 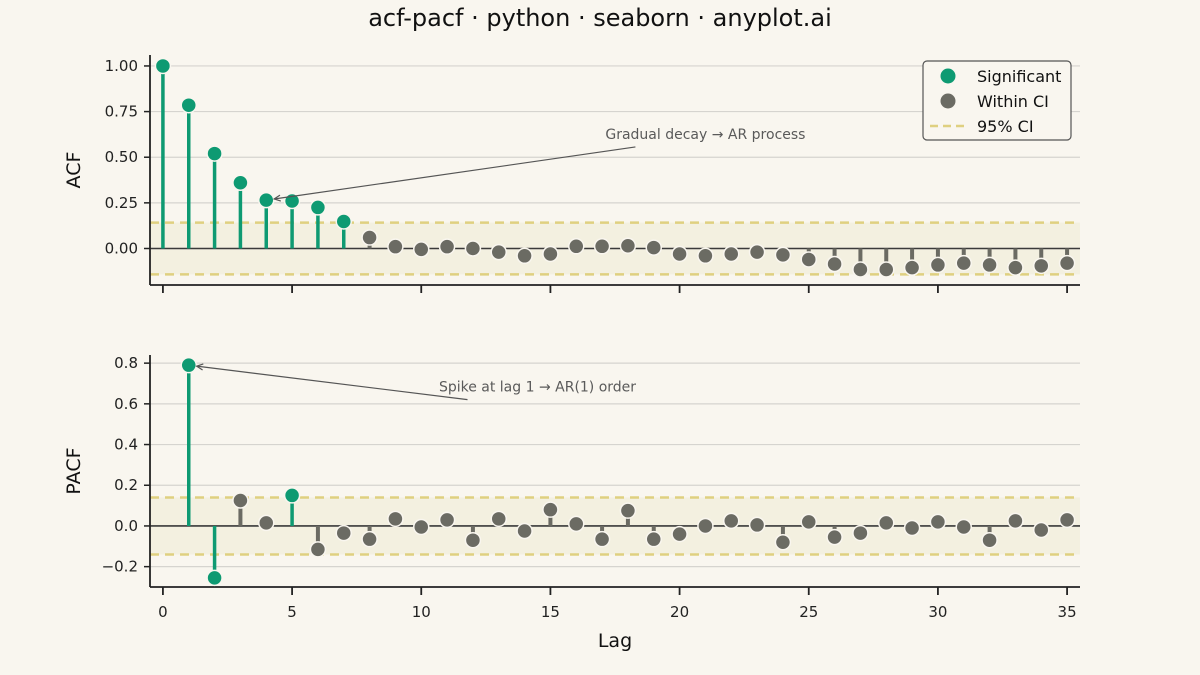 What do you see at coordinates (126, 526) in the screenshot?
I see `y-tick-label: 0.0` at bounding box center [126, 526].